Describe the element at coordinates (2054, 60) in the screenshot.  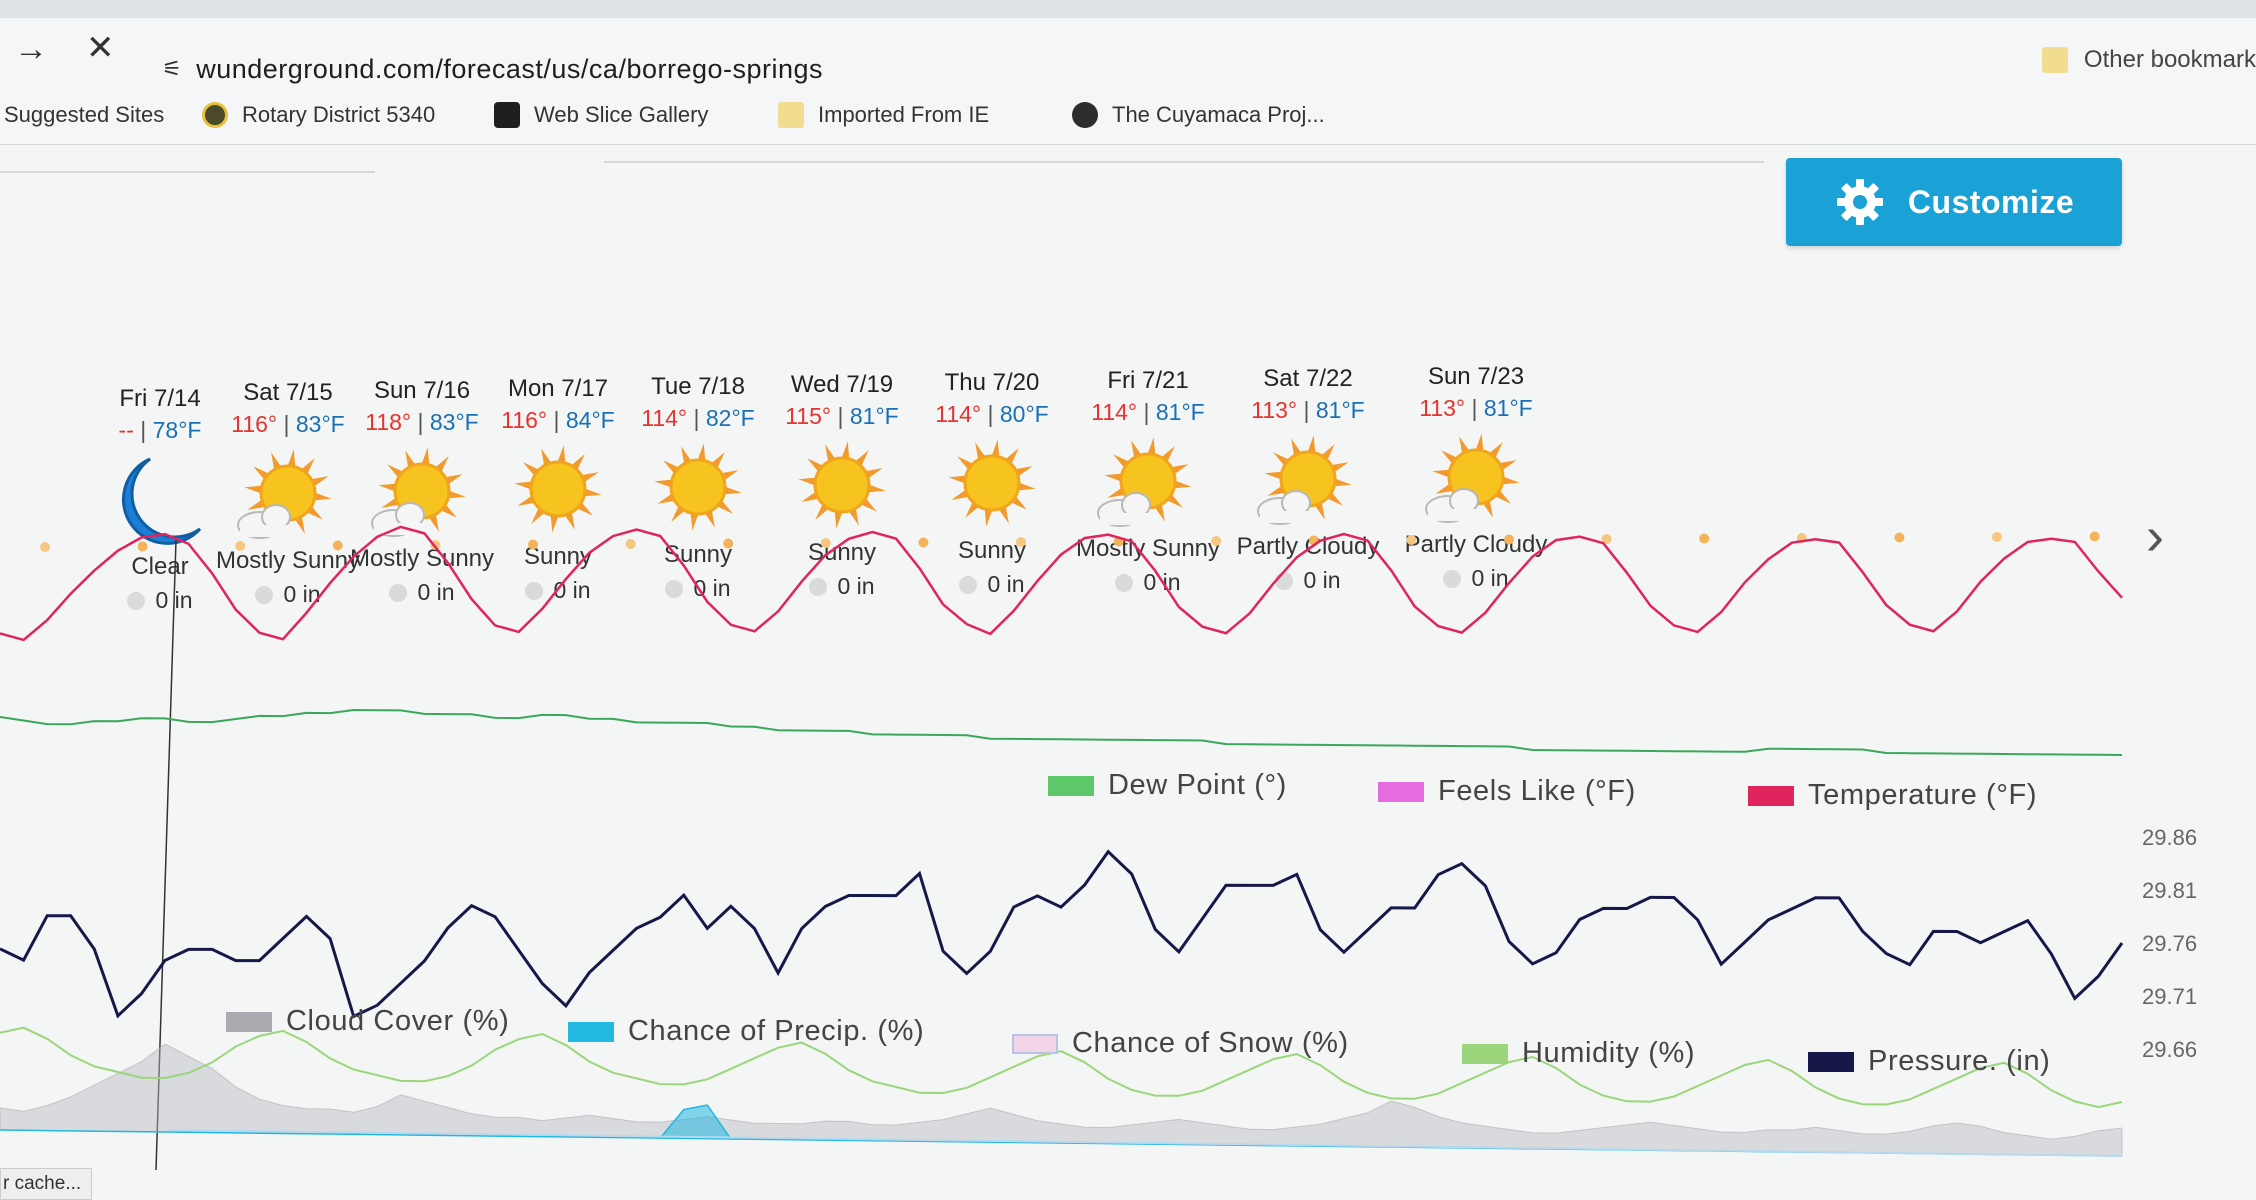
I see `folder-icon` at that location.